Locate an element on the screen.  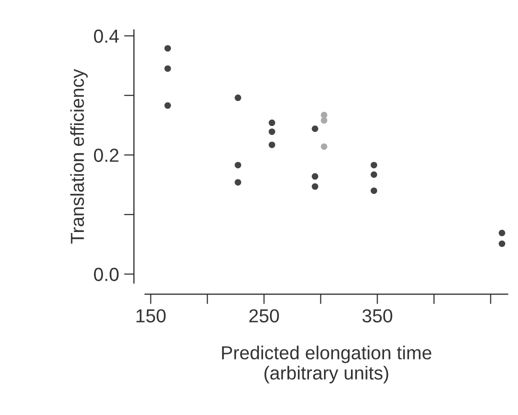
y-axis-title: Translation efficiency is located at coordinates (79, 156).